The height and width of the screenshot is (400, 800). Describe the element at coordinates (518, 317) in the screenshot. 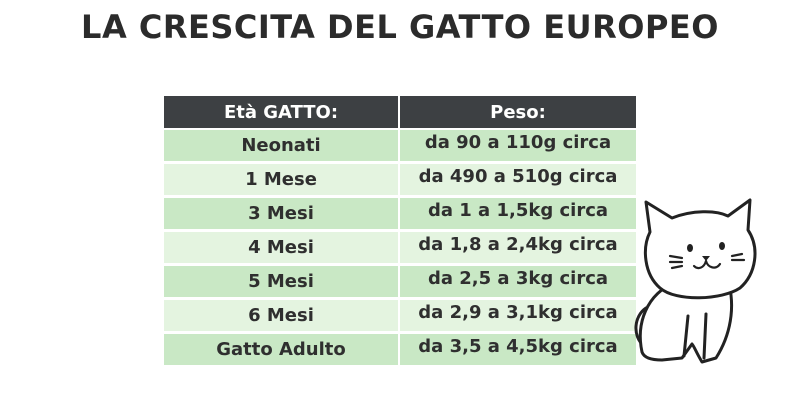

I see `weight-cell: da 2,9 a 3,1kg circa` at that location.